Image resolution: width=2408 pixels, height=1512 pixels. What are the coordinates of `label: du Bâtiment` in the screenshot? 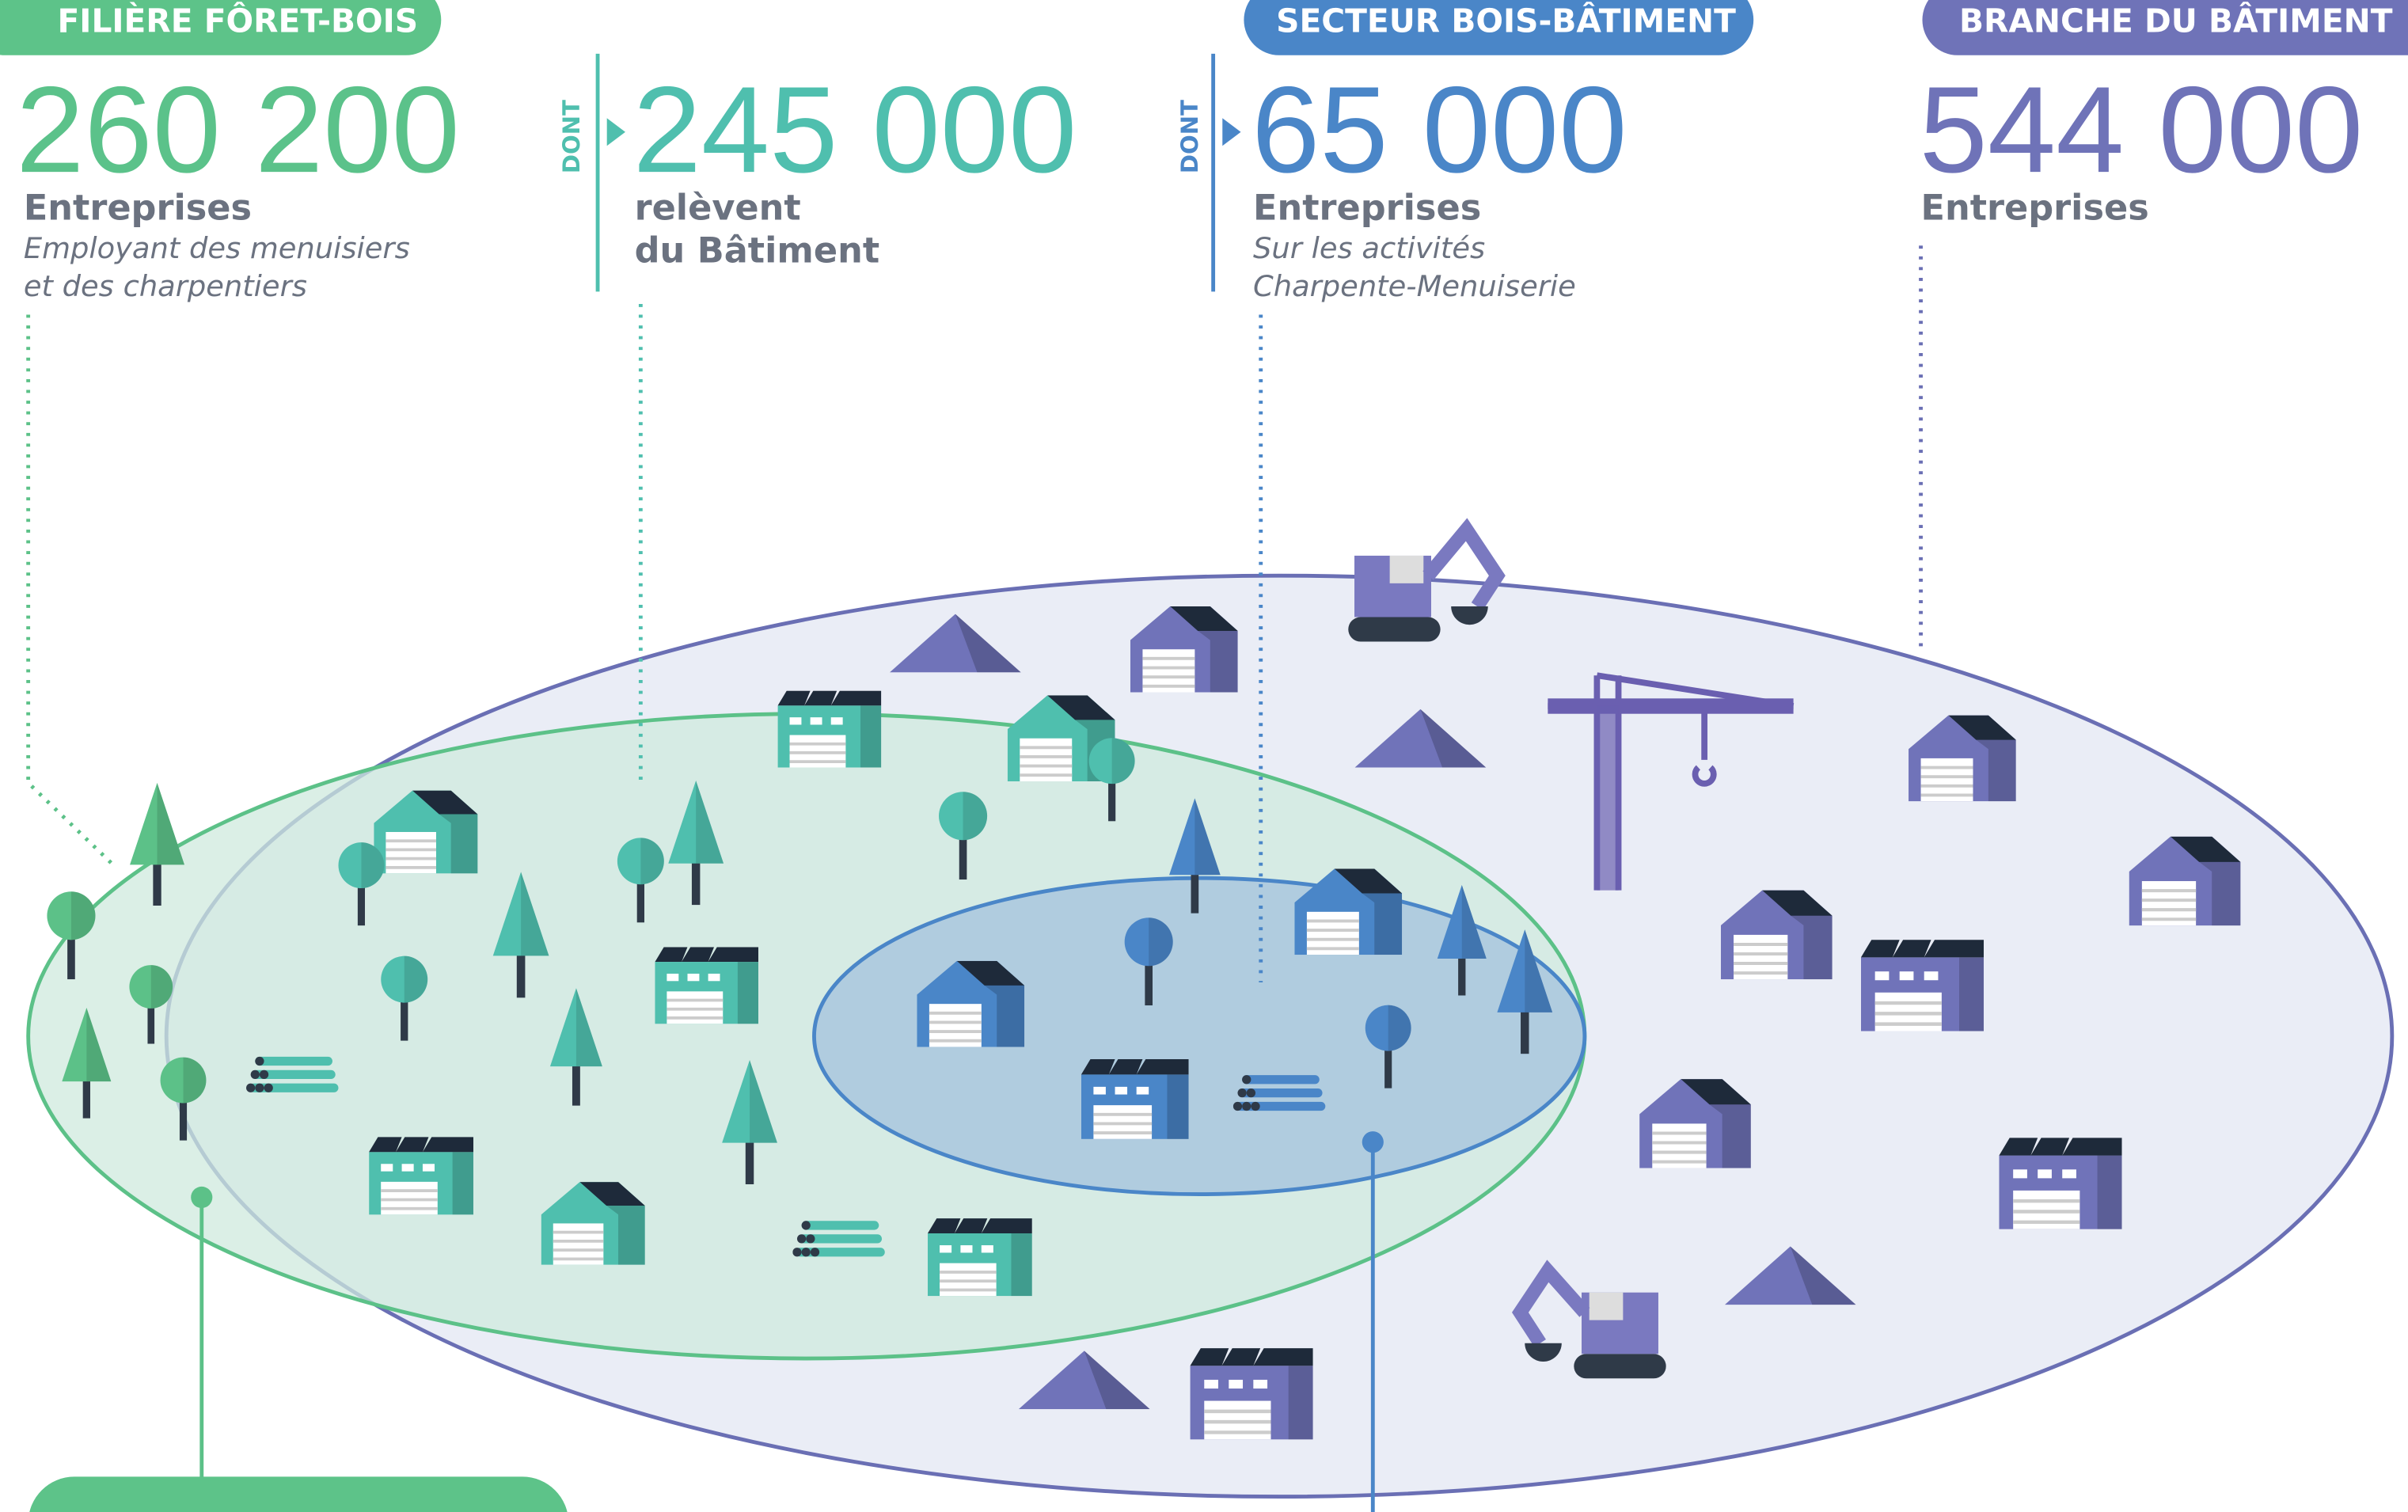 It's located at (757, 251).